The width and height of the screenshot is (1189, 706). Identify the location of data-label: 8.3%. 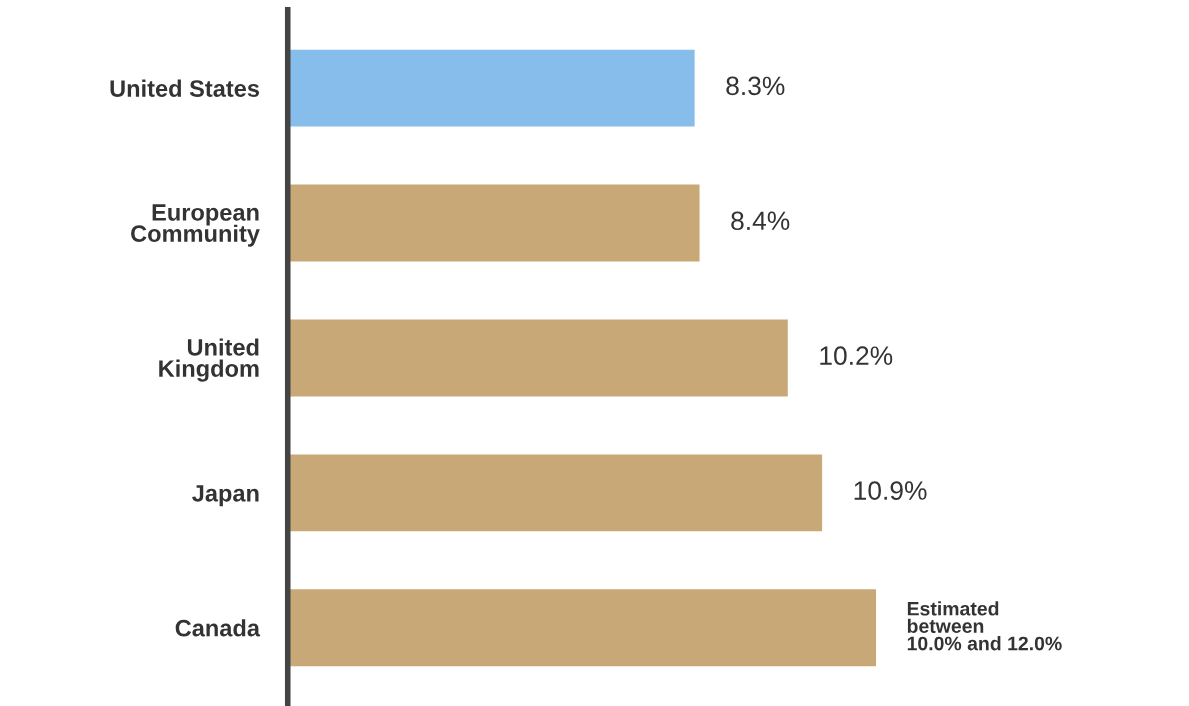
(755, 86).